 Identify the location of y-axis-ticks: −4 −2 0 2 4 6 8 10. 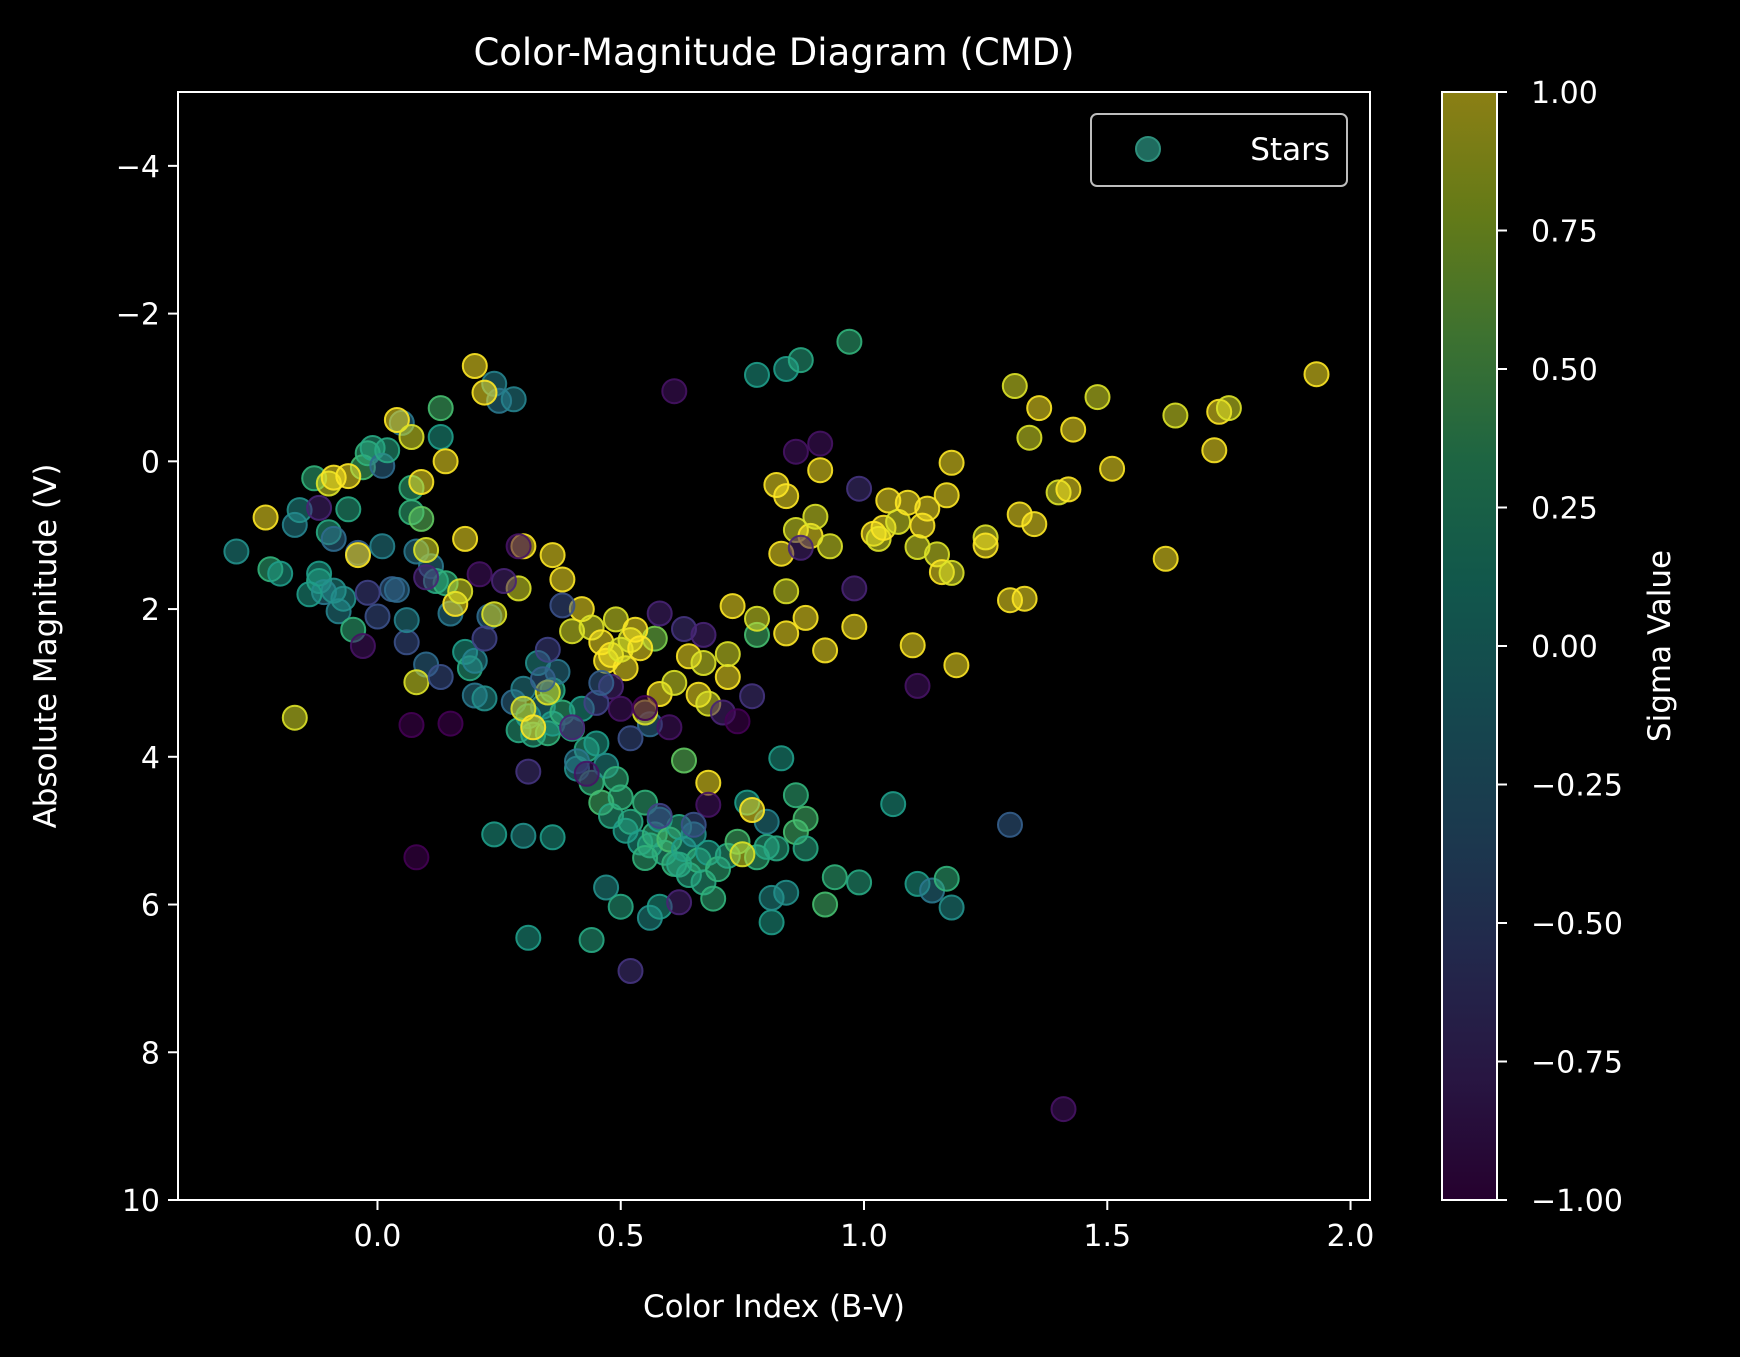
(147, 684).